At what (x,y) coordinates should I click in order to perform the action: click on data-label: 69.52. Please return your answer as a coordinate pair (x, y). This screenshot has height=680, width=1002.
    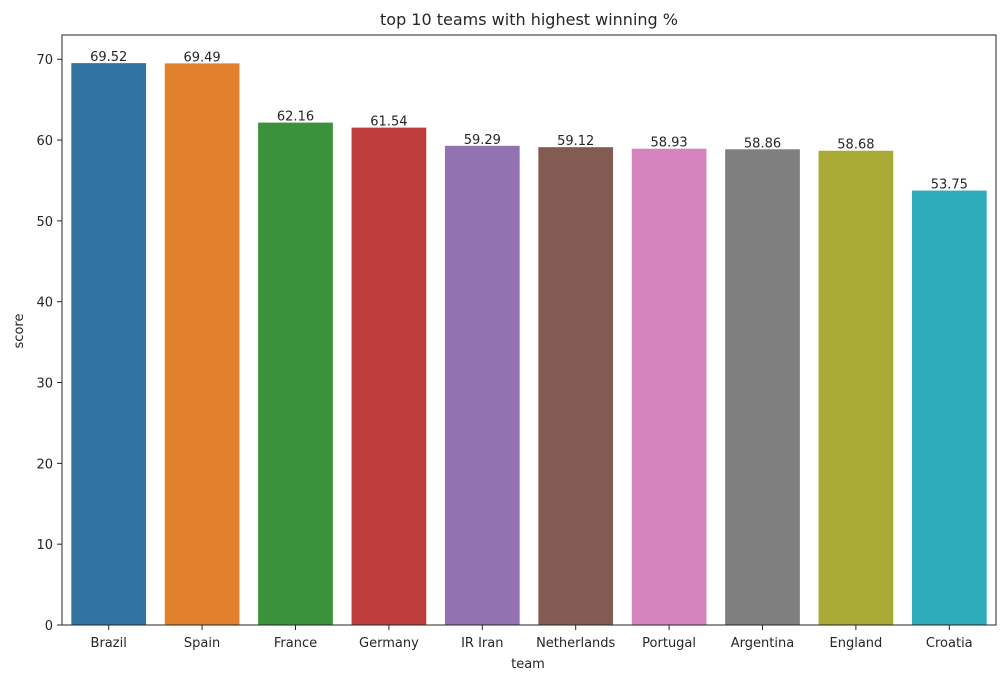
    Looking at the image, I should click on (108, 57).